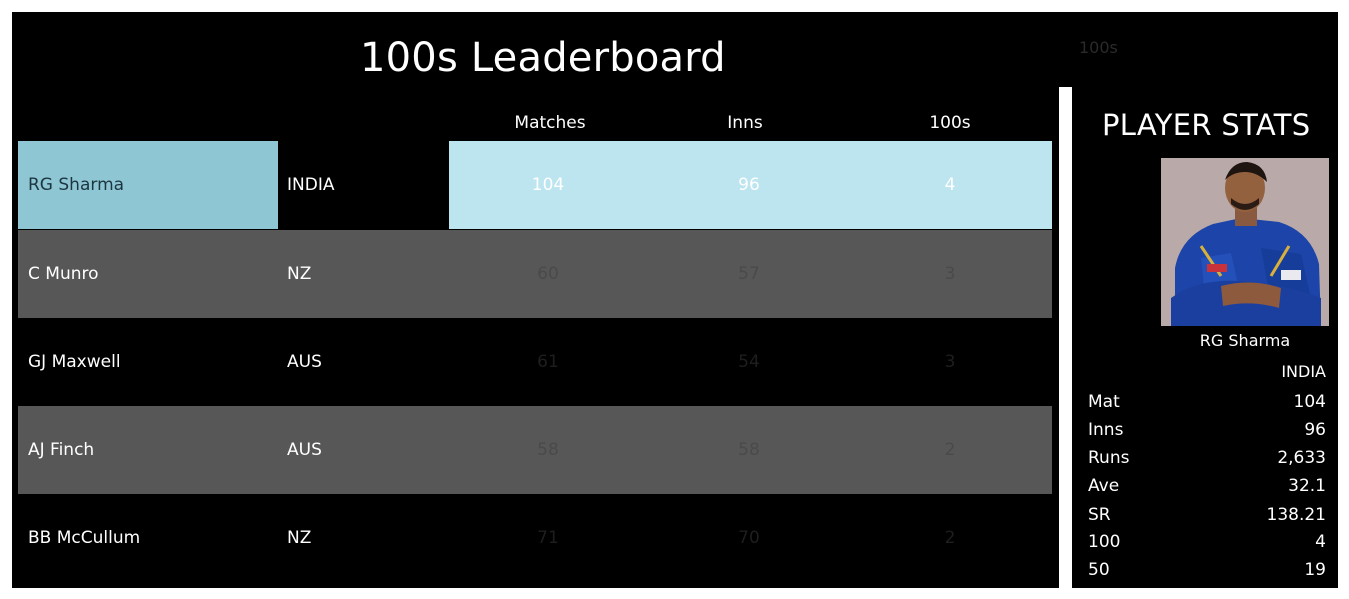 The height and width of the screenshot is (599, 1349). Describe the element at coordinates (148, 185) in the screenshot. I see `selected-name-highlight` at that location.